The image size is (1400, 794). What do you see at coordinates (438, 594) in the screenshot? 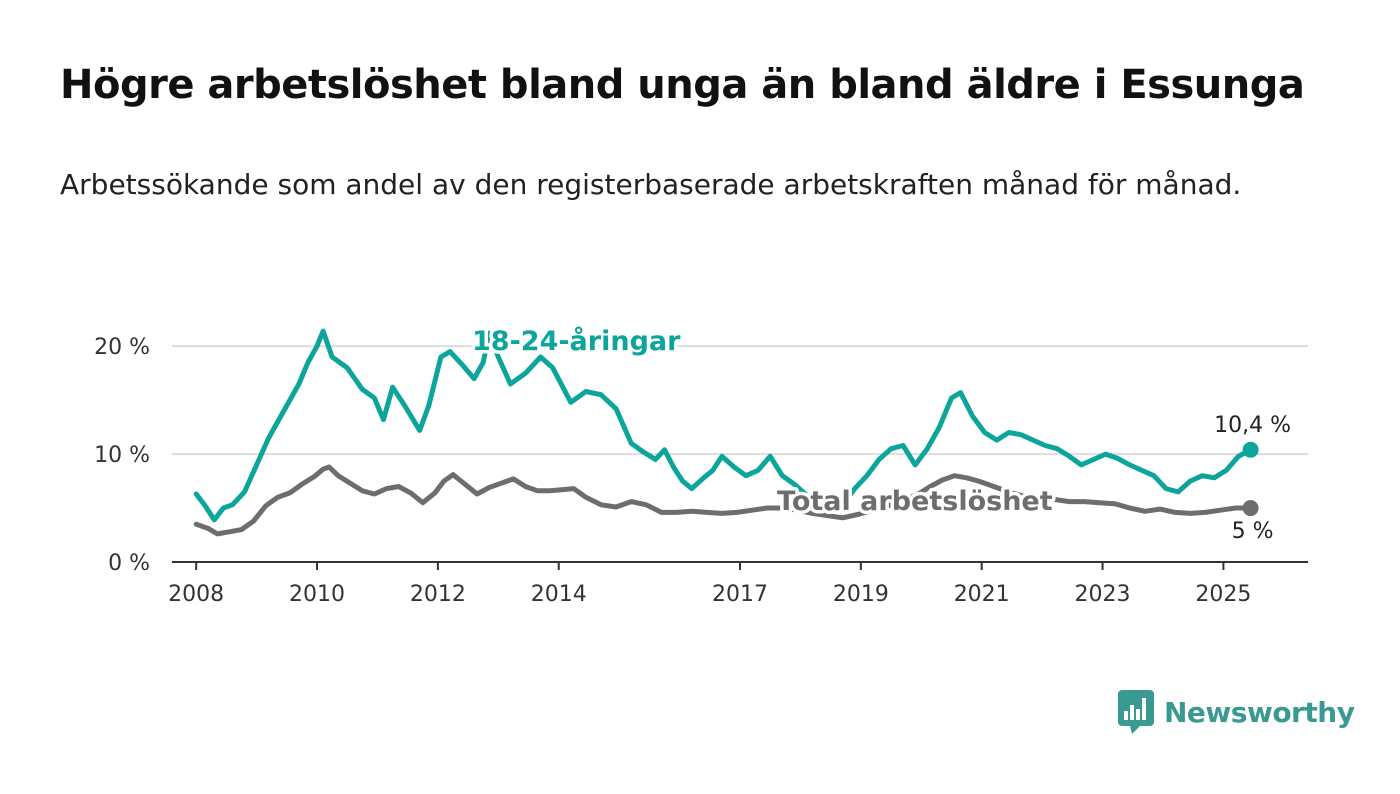
I see `x-tick-label: 2012` at bounding box center [438, 594].